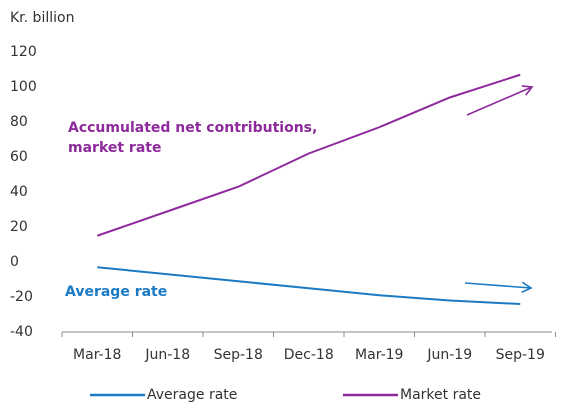 The width and height of the screenshot is (566, 403). What do you see at coordinates (19, 227) in the screenshot?
I see `y-tick-label: 20` at bounding box center [19, 227].